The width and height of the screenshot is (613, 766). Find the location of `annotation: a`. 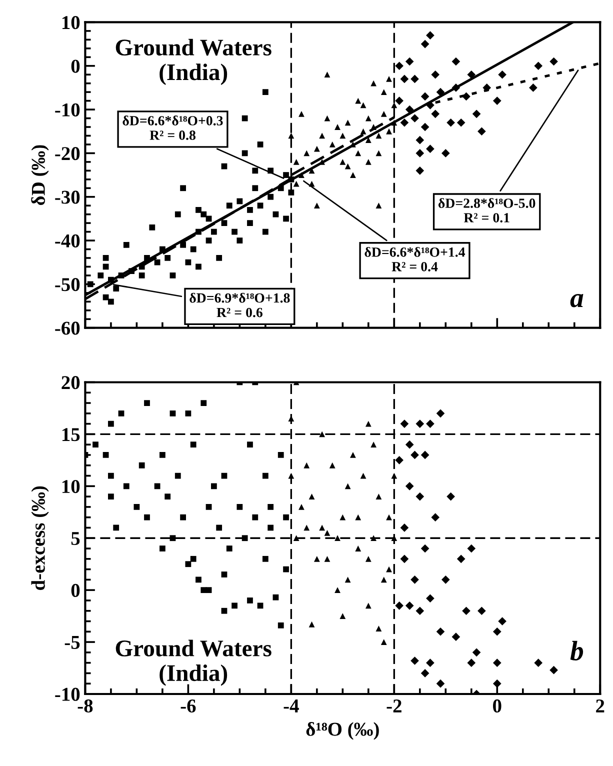

annotation: a is located at coordinates (577, 301).